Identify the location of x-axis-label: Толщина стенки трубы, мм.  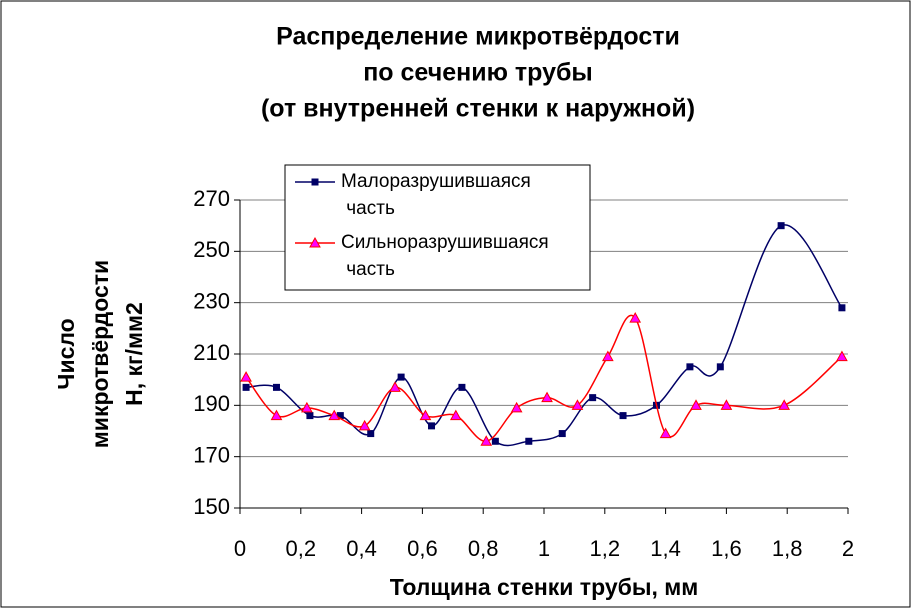
(544, 587).